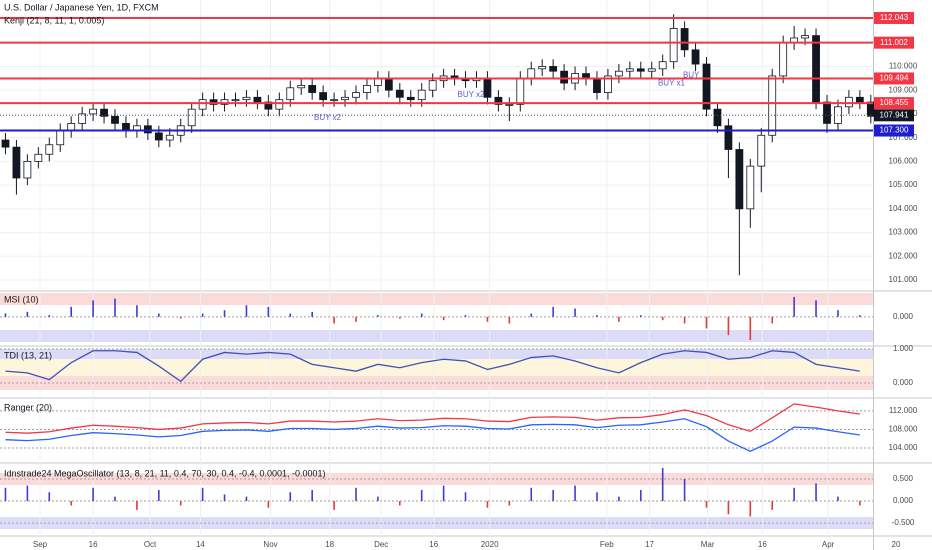 The width and height of the screenshot is (932, 550). What do you see at coordinates (200, 544) in the screenshot?
I see `x-tick-label: 14` at bounding box center [200, 544].